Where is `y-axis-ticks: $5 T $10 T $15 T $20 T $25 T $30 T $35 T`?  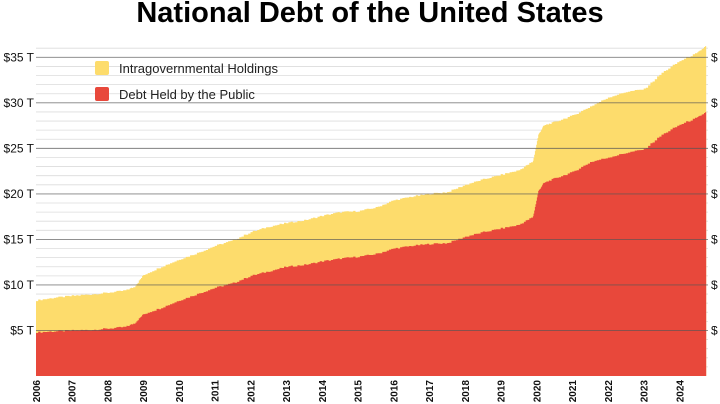 y-axis-ticks: $5 T $10 T $15 T $20 T $25 T $30 T $35 T is located at coordinates (19, 193).